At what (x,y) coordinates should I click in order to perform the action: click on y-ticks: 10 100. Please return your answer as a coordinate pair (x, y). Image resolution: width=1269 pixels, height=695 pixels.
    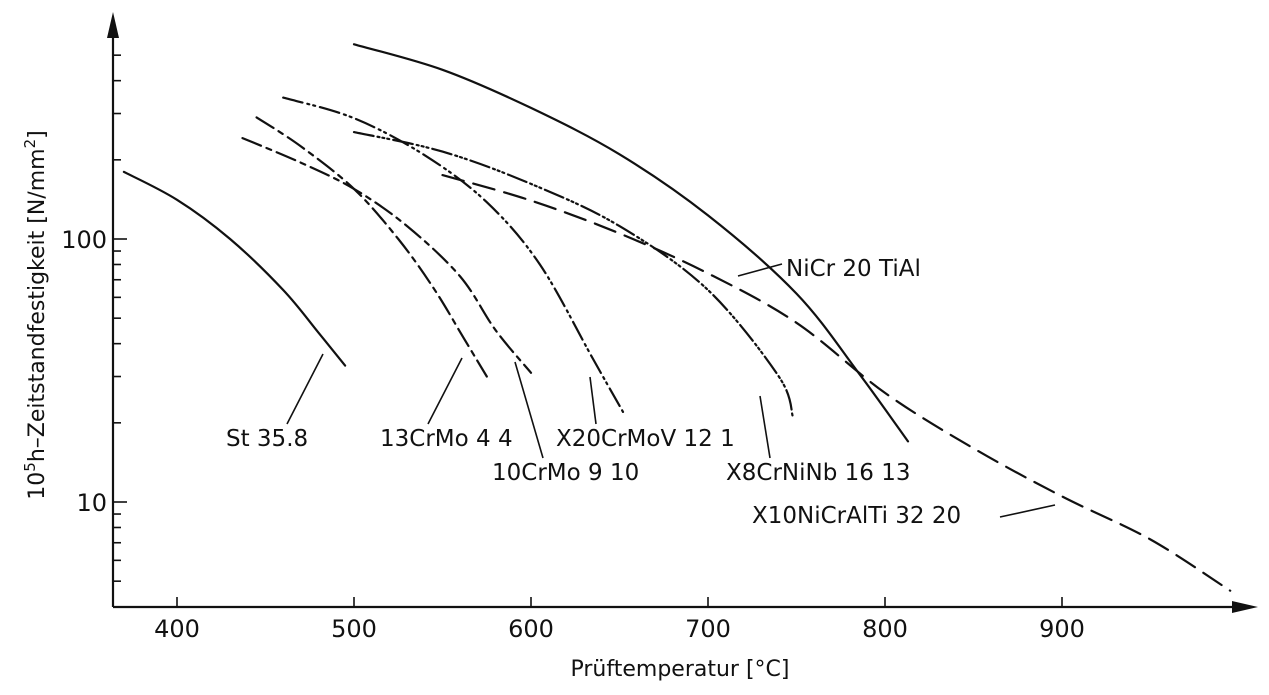
    Looking at the image, I should click on (94, 318).